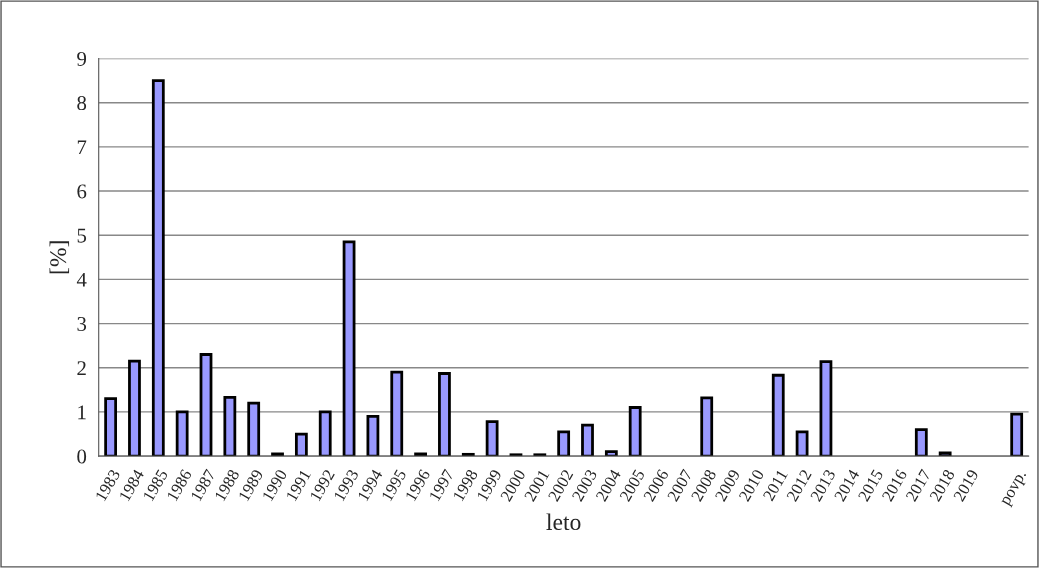 The width and height of the screenshot is (1039, 568). What do you see at coordinates (81, 279) in the screenshot?
I see `y-tick-label: 4` at bounding box center [81, 279].